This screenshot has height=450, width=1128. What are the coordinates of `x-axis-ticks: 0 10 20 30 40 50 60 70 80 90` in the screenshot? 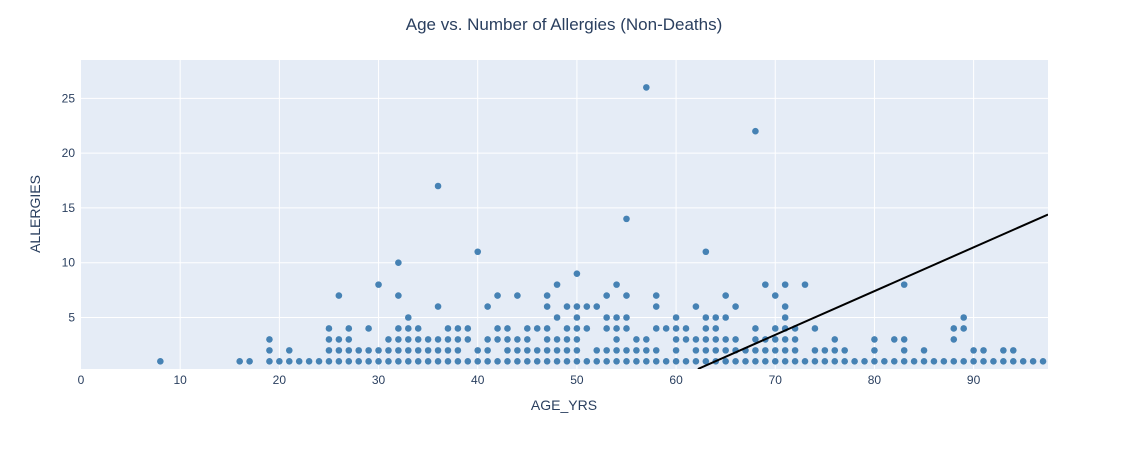 It's located at (529, 380).